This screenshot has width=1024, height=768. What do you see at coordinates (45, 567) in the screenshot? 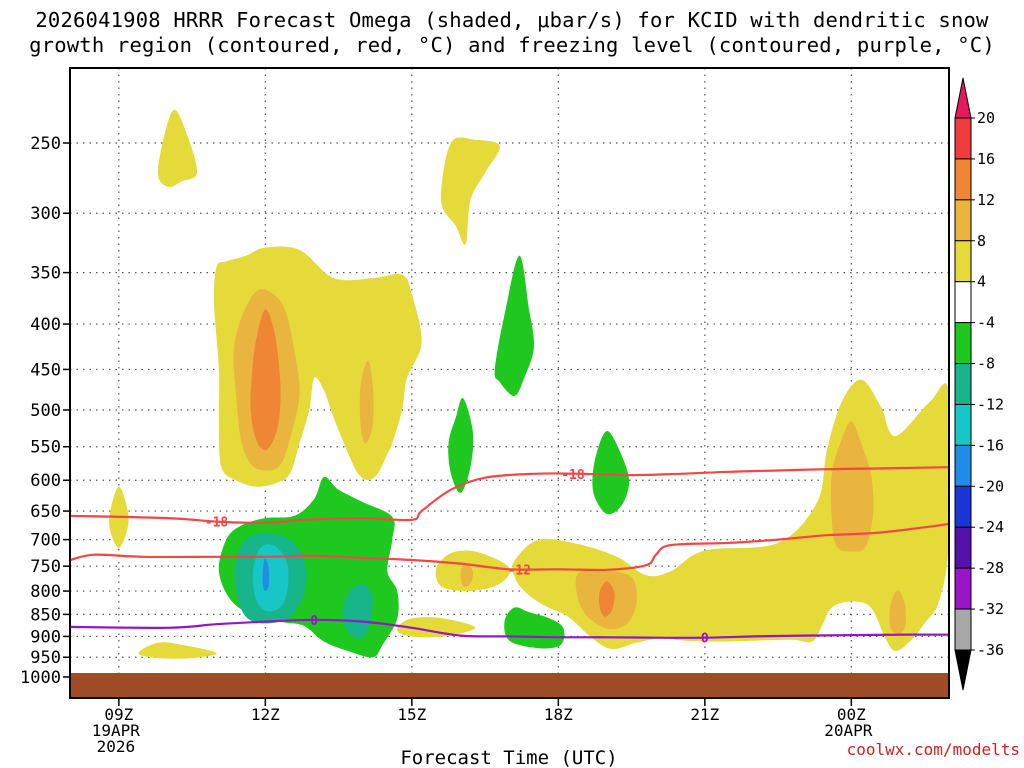
I see `y-tick-label-750: 750` at bounding box center [45, 567].